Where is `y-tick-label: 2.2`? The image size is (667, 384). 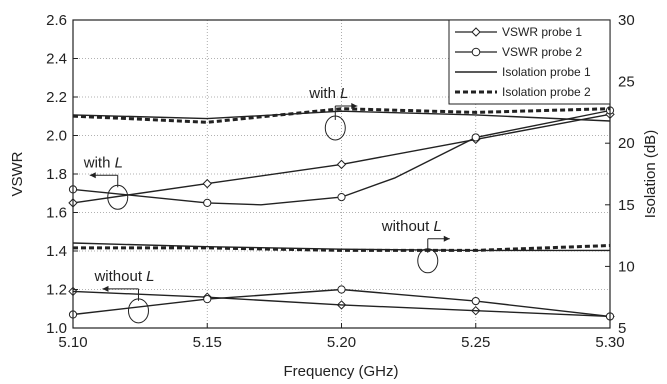
y-tick-label: 2.2 is located at coordinates (56, 97).